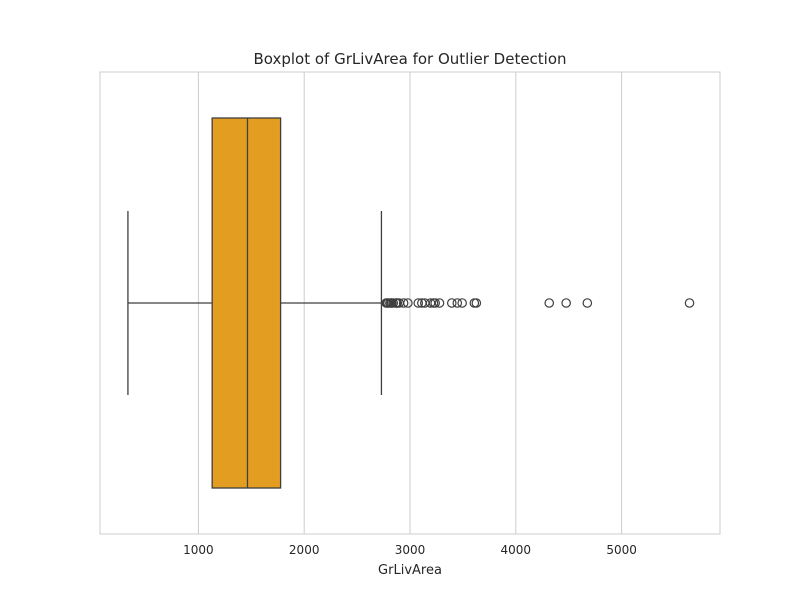 This screenshot has width=800, height=600. Describe the element at coordinates (410, 570) in the screenshot. I see `x-axis-label: GrLivArea` at that location.